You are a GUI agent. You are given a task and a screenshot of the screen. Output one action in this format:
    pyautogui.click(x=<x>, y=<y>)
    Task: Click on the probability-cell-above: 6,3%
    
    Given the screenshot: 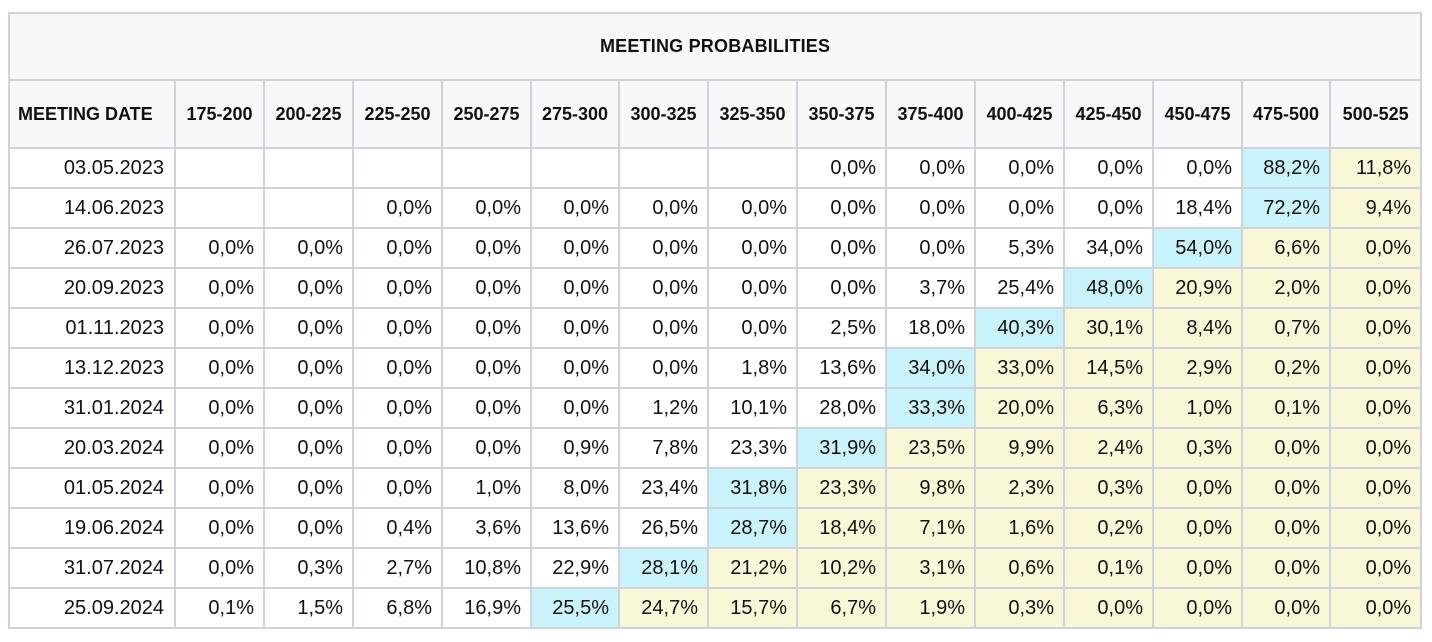 What is the action you would take?
    pyautogui.click(x=1108, y=408)
    